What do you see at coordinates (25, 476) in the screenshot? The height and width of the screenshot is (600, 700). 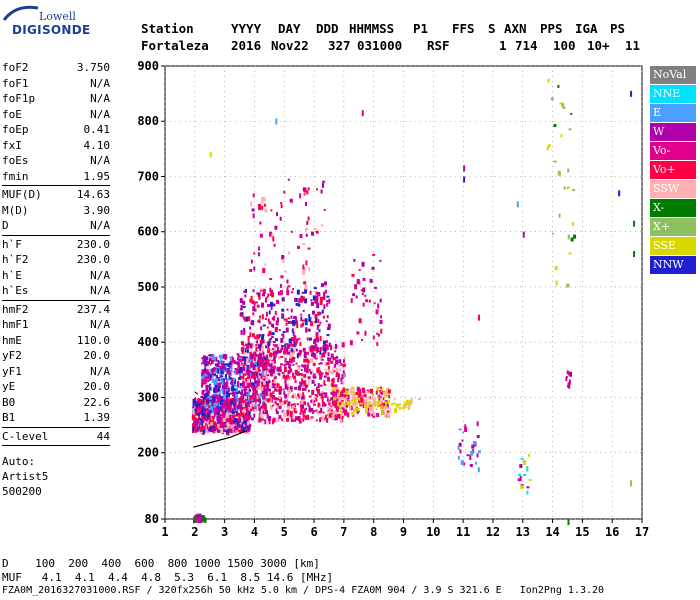 I see `auto-line: Artist5` at bounding box center [25, 476].